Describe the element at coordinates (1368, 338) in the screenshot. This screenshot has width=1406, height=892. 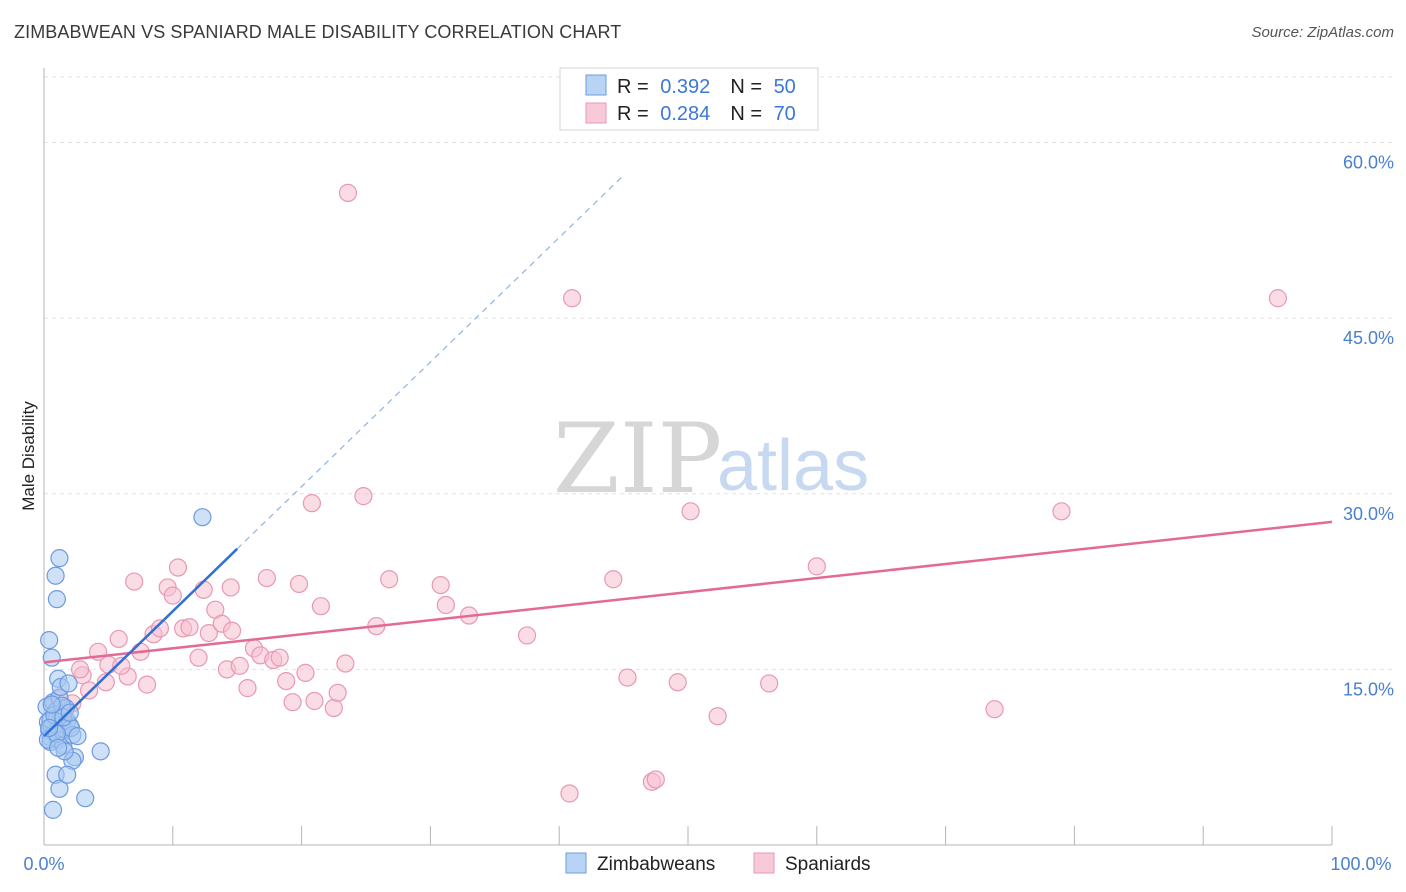
I see `y-tick-label-45: 45.0%` at that location.